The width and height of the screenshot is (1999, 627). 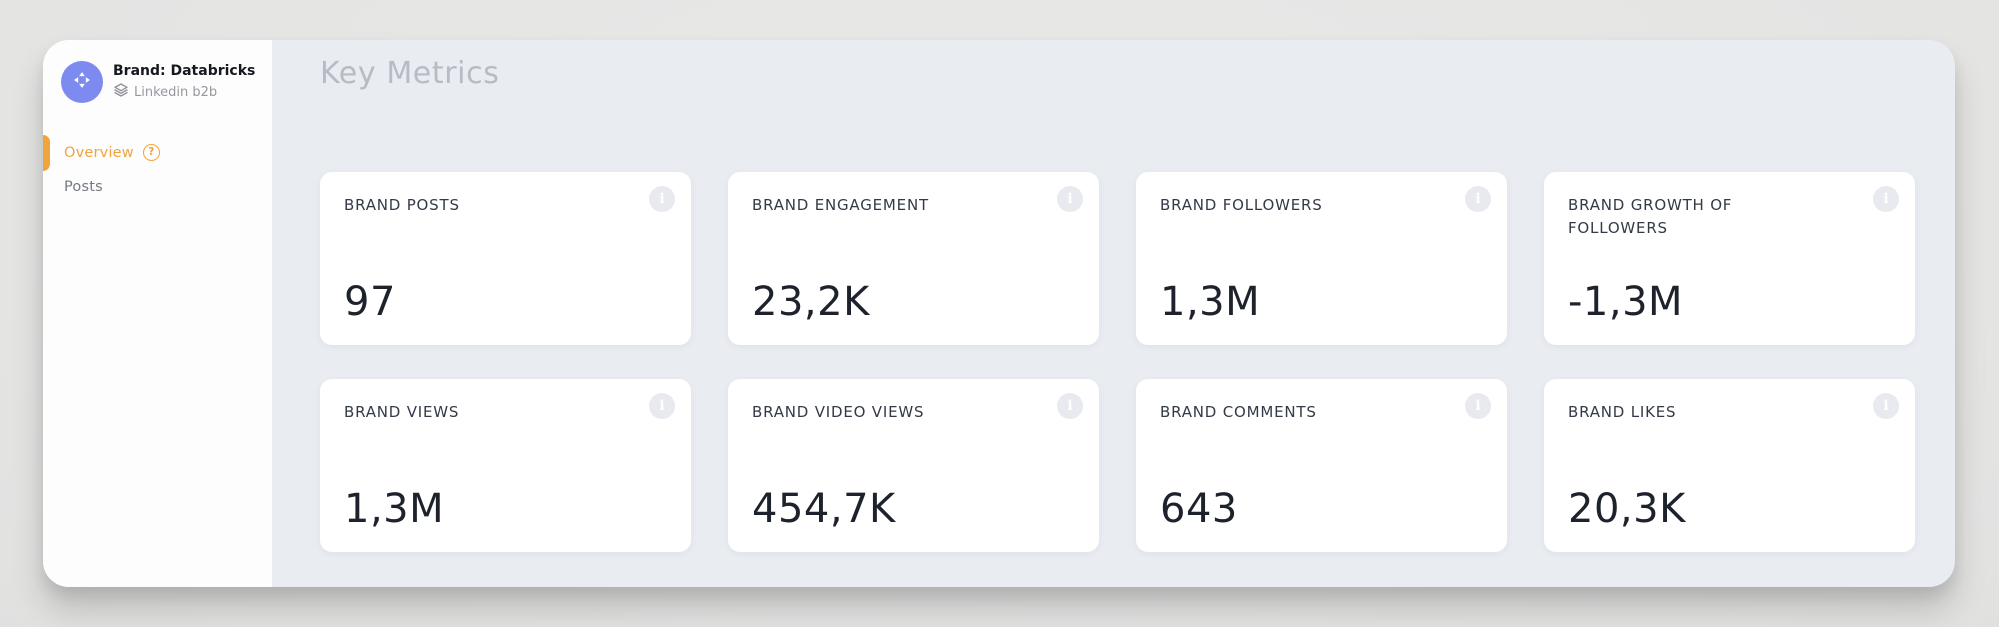 I want to click on metric-card-brand-followers: BRAND FOLLOWERS i 1,3M, so click(x=1321, y=258).